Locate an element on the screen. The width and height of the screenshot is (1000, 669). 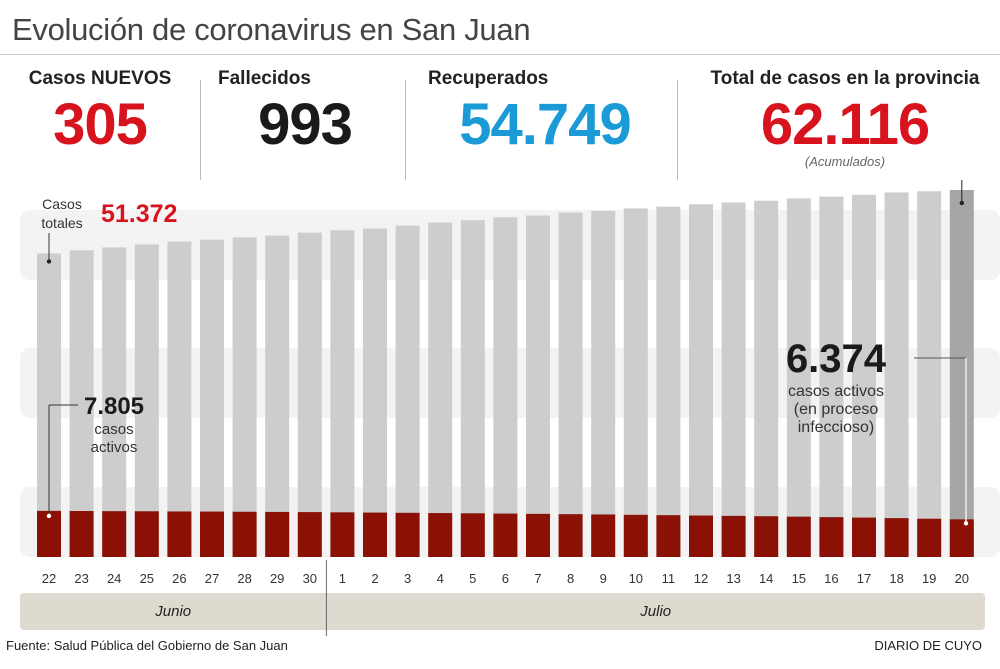
x-tick-label: 30 is located at coordinates (310, 578).